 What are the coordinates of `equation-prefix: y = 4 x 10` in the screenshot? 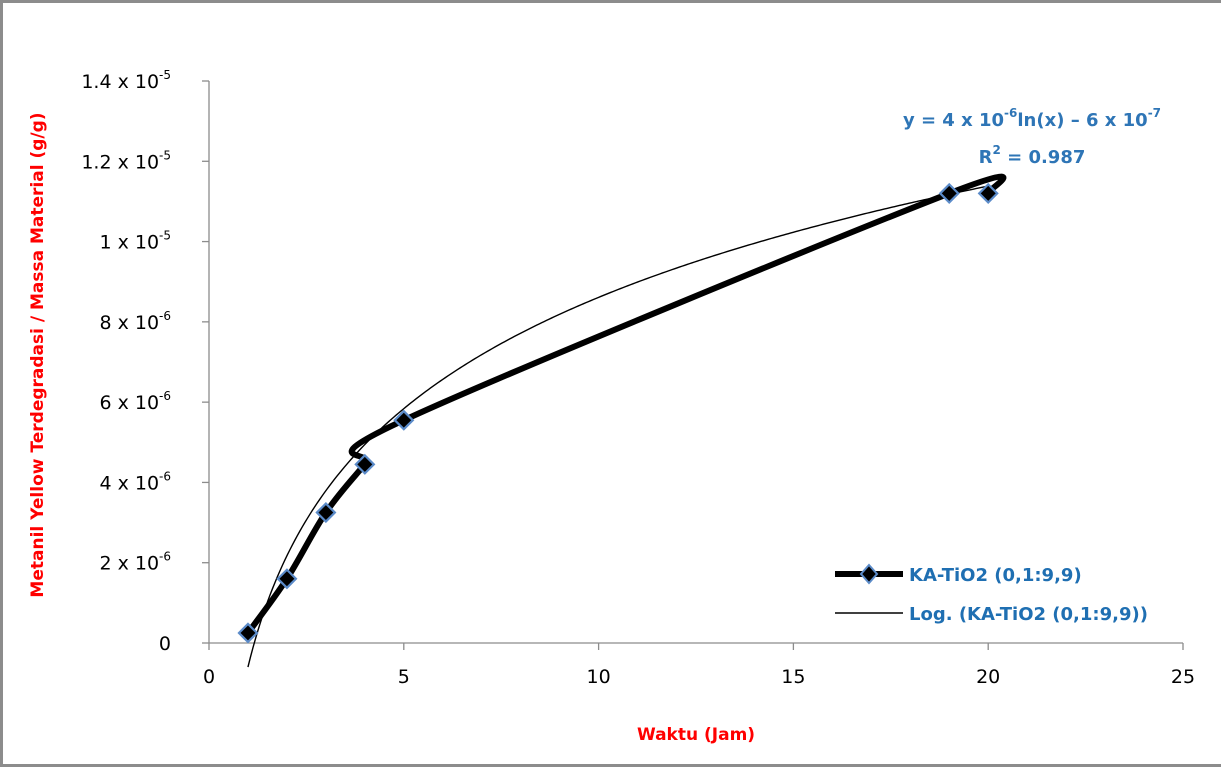 It's located at (953, 120).